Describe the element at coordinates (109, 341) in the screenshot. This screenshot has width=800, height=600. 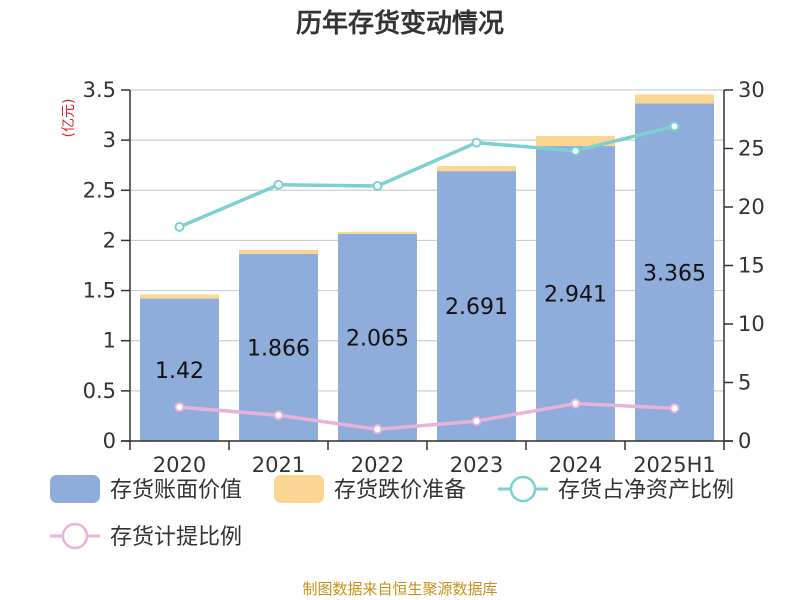
I see `left-axis-tick-label: 1` at that location.